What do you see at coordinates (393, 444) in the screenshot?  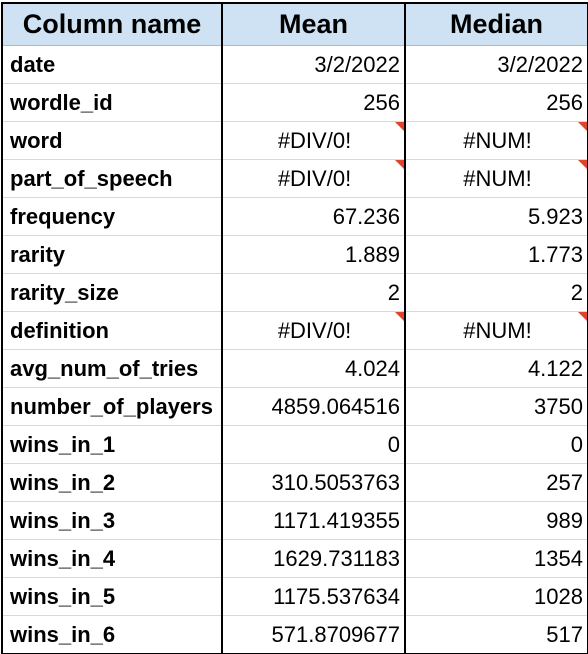 I see `cell-mean-value: 0` at bounding box center [393, 444].